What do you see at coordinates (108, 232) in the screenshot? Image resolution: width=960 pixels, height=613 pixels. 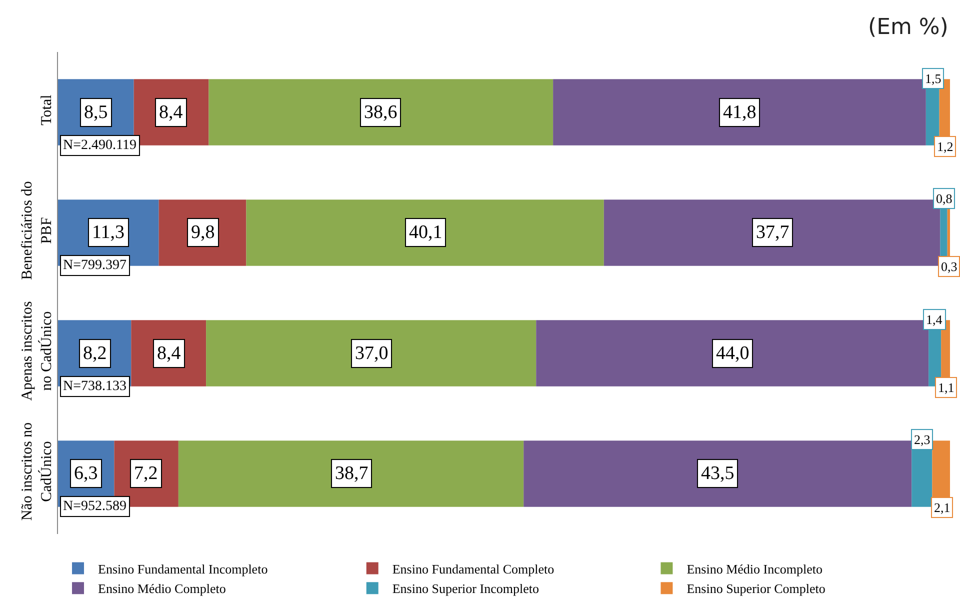 I see `data-label: 11,3` at bounding box center [108, 232].